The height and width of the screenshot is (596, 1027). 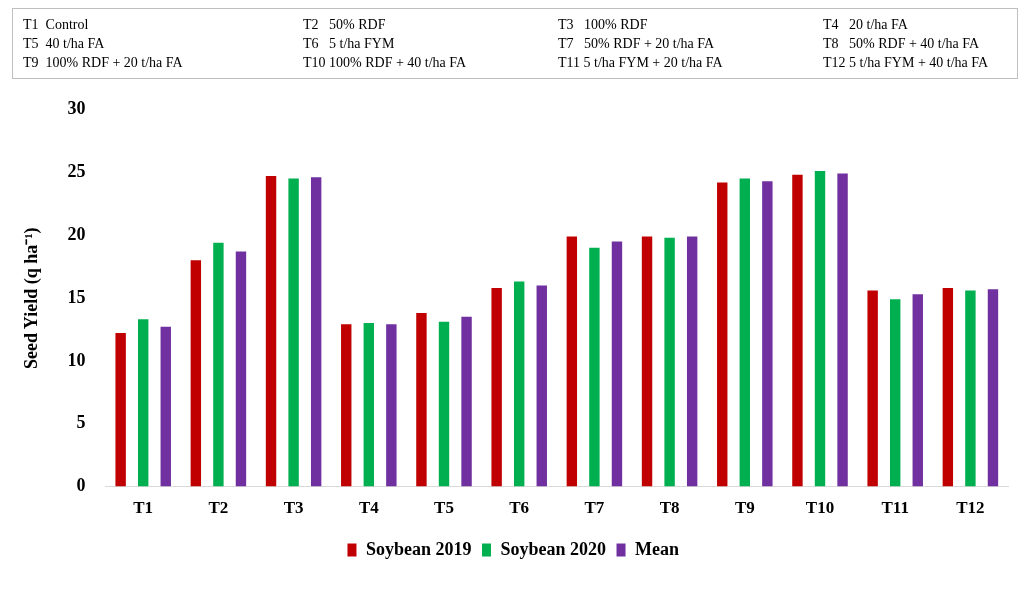 I want to click on x-tick-label: T10, so click(x=820, y=508).